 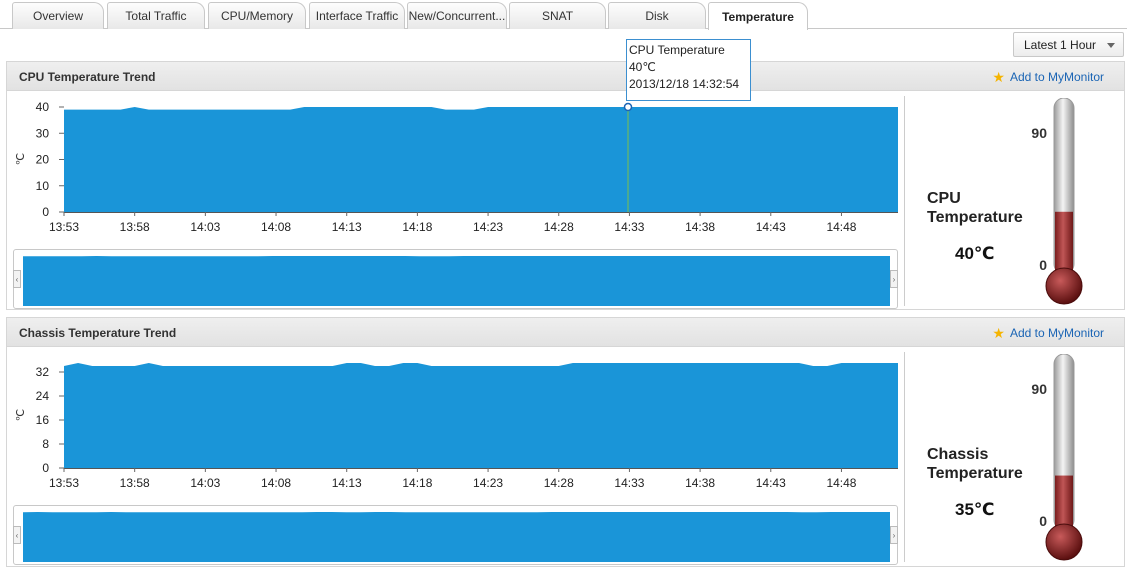 I want to click on time-range-value: Latest 1 Hour, so click(x=1060, y=44).